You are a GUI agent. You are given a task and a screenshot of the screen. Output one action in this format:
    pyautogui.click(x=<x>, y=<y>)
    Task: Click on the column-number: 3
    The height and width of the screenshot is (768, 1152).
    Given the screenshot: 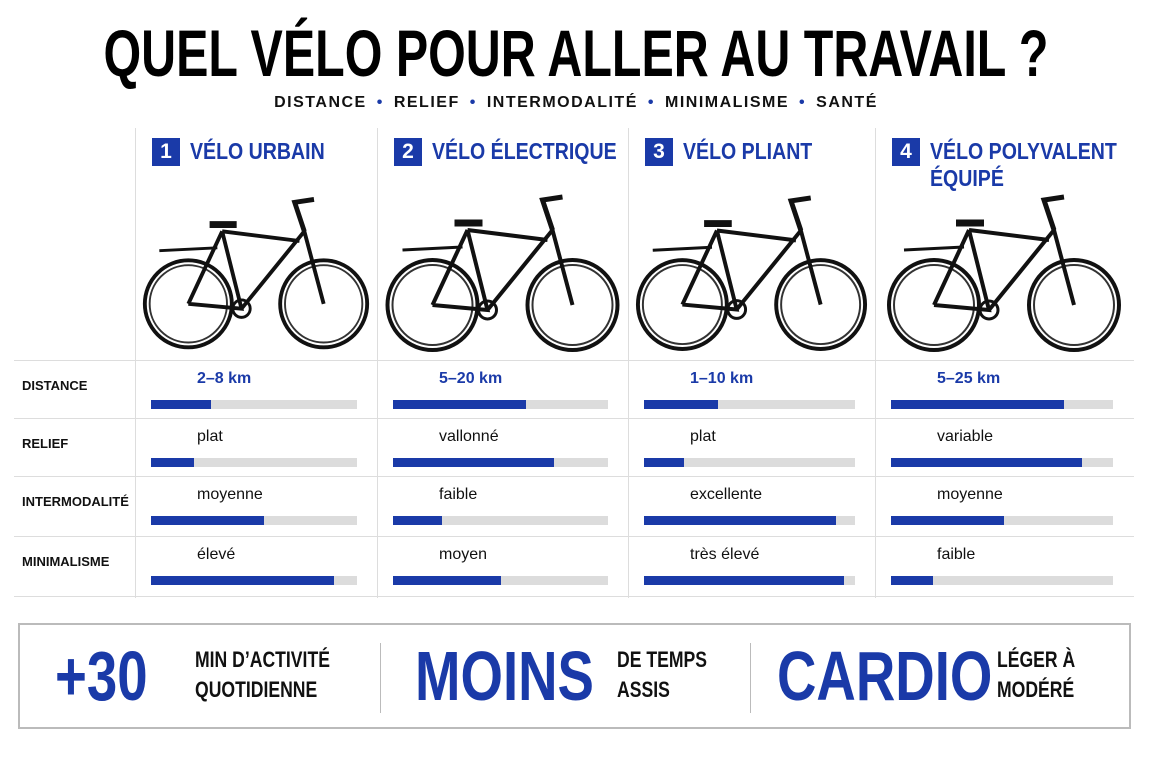 What is the action you would take?
    pyautogui.click(x=659, y=152)
    